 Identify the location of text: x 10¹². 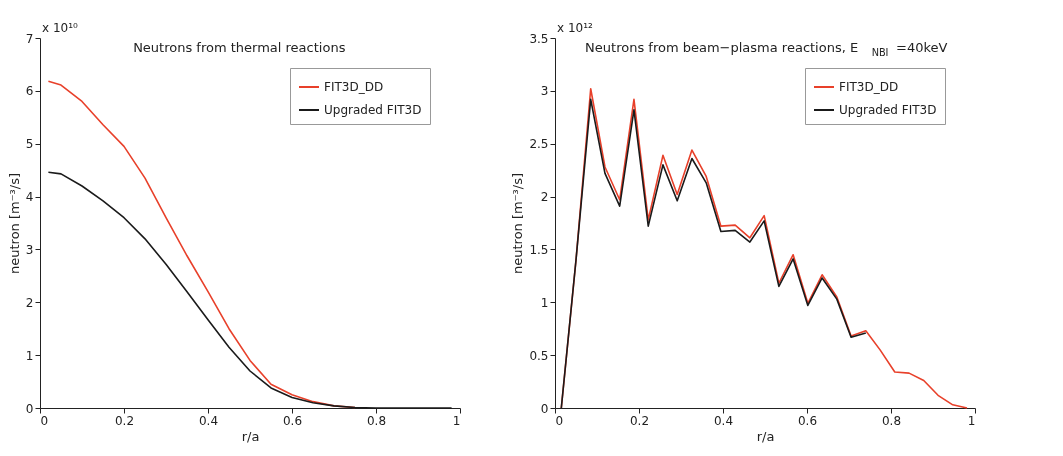
(575, 28).